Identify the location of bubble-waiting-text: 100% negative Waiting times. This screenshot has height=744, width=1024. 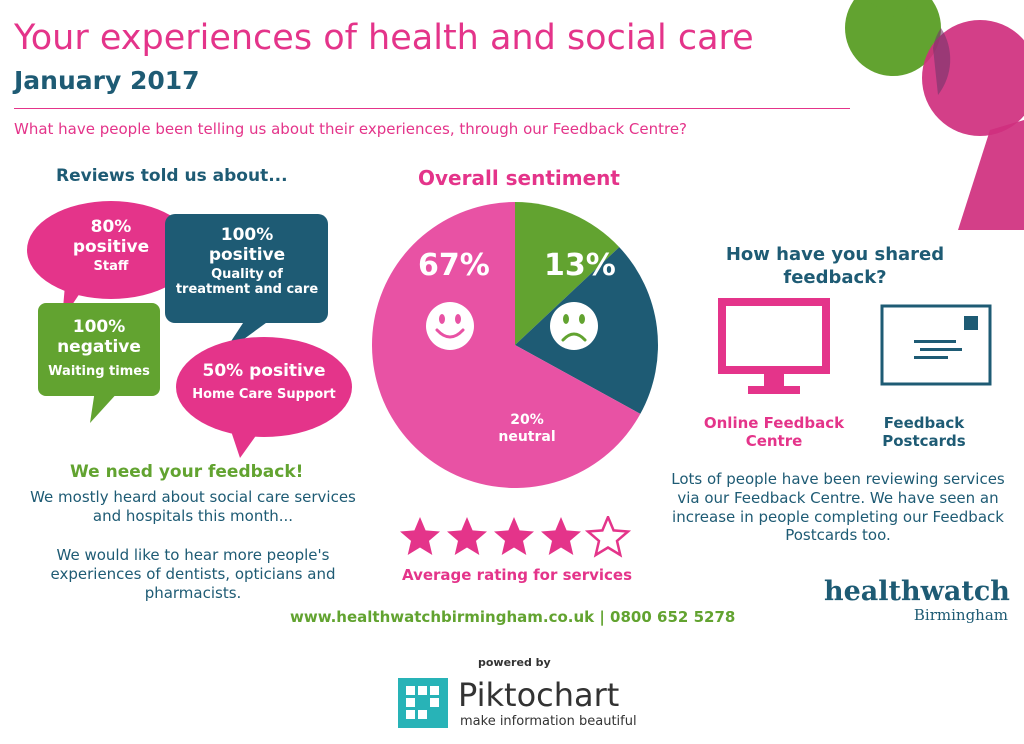
(99, 348).